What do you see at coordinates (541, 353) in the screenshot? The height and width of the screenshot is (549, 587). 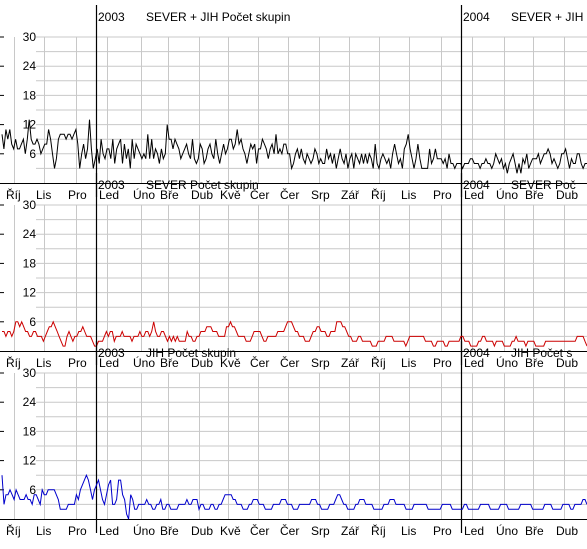 I see `title-text: JIH Počet s` at bounding box center [541, 353].